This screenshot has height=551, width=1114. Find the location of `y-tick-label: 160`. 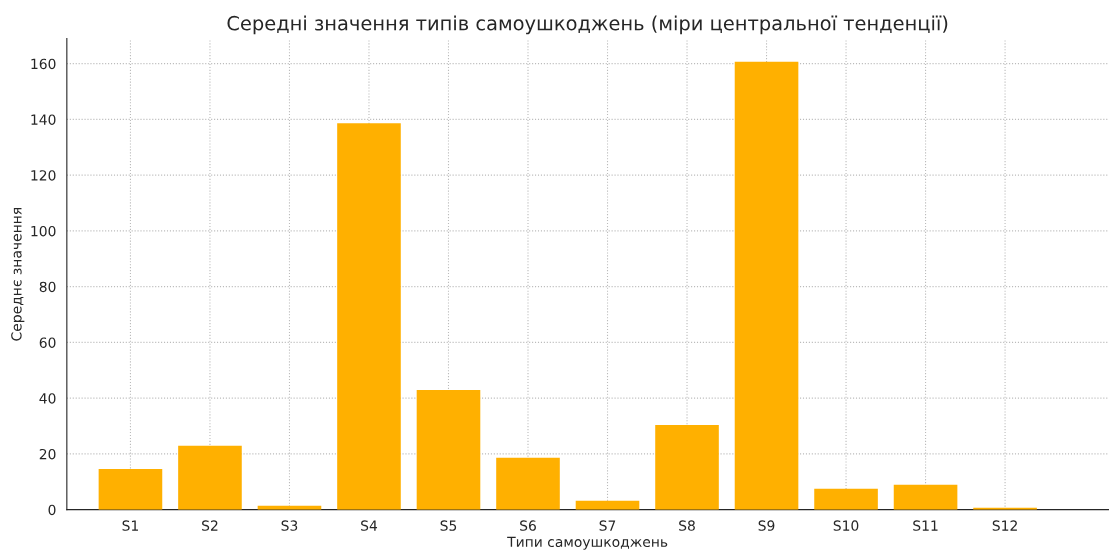

y-tick-label: 160 is located at coordinates (43, 64).